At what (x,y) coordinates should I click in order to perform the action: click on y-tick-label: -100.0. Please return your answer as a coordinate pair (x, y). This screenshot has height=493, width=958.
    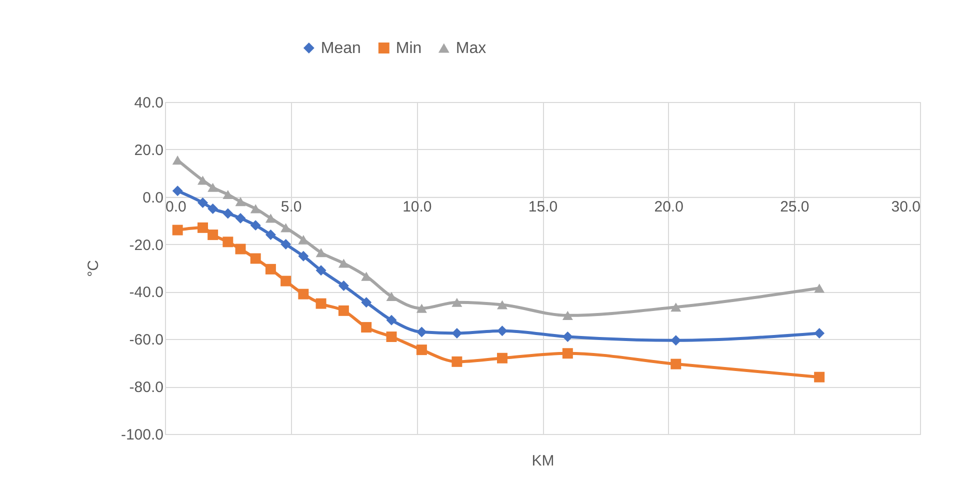
    Looking at the image, I should click on (142, 435).